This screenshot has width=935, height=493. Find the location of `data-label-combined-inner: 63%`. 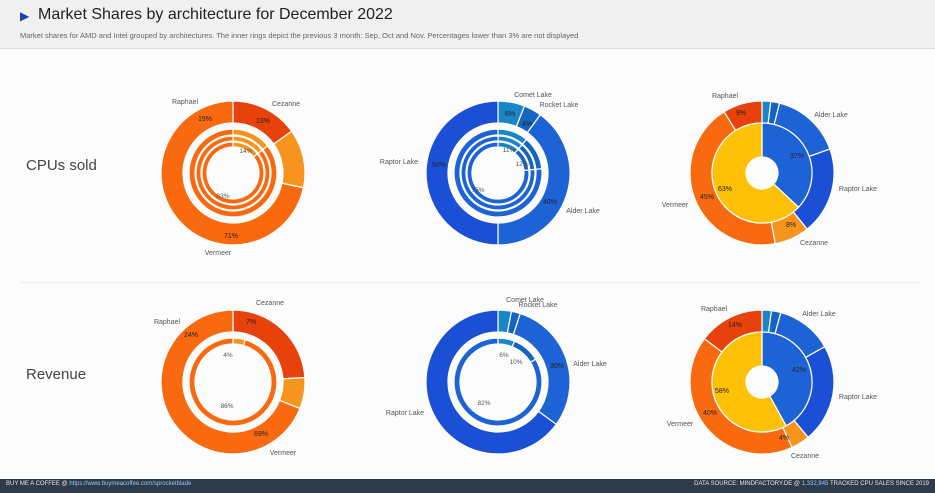

data-label-combined-inner: 63% is located at coordinates (725, 189).